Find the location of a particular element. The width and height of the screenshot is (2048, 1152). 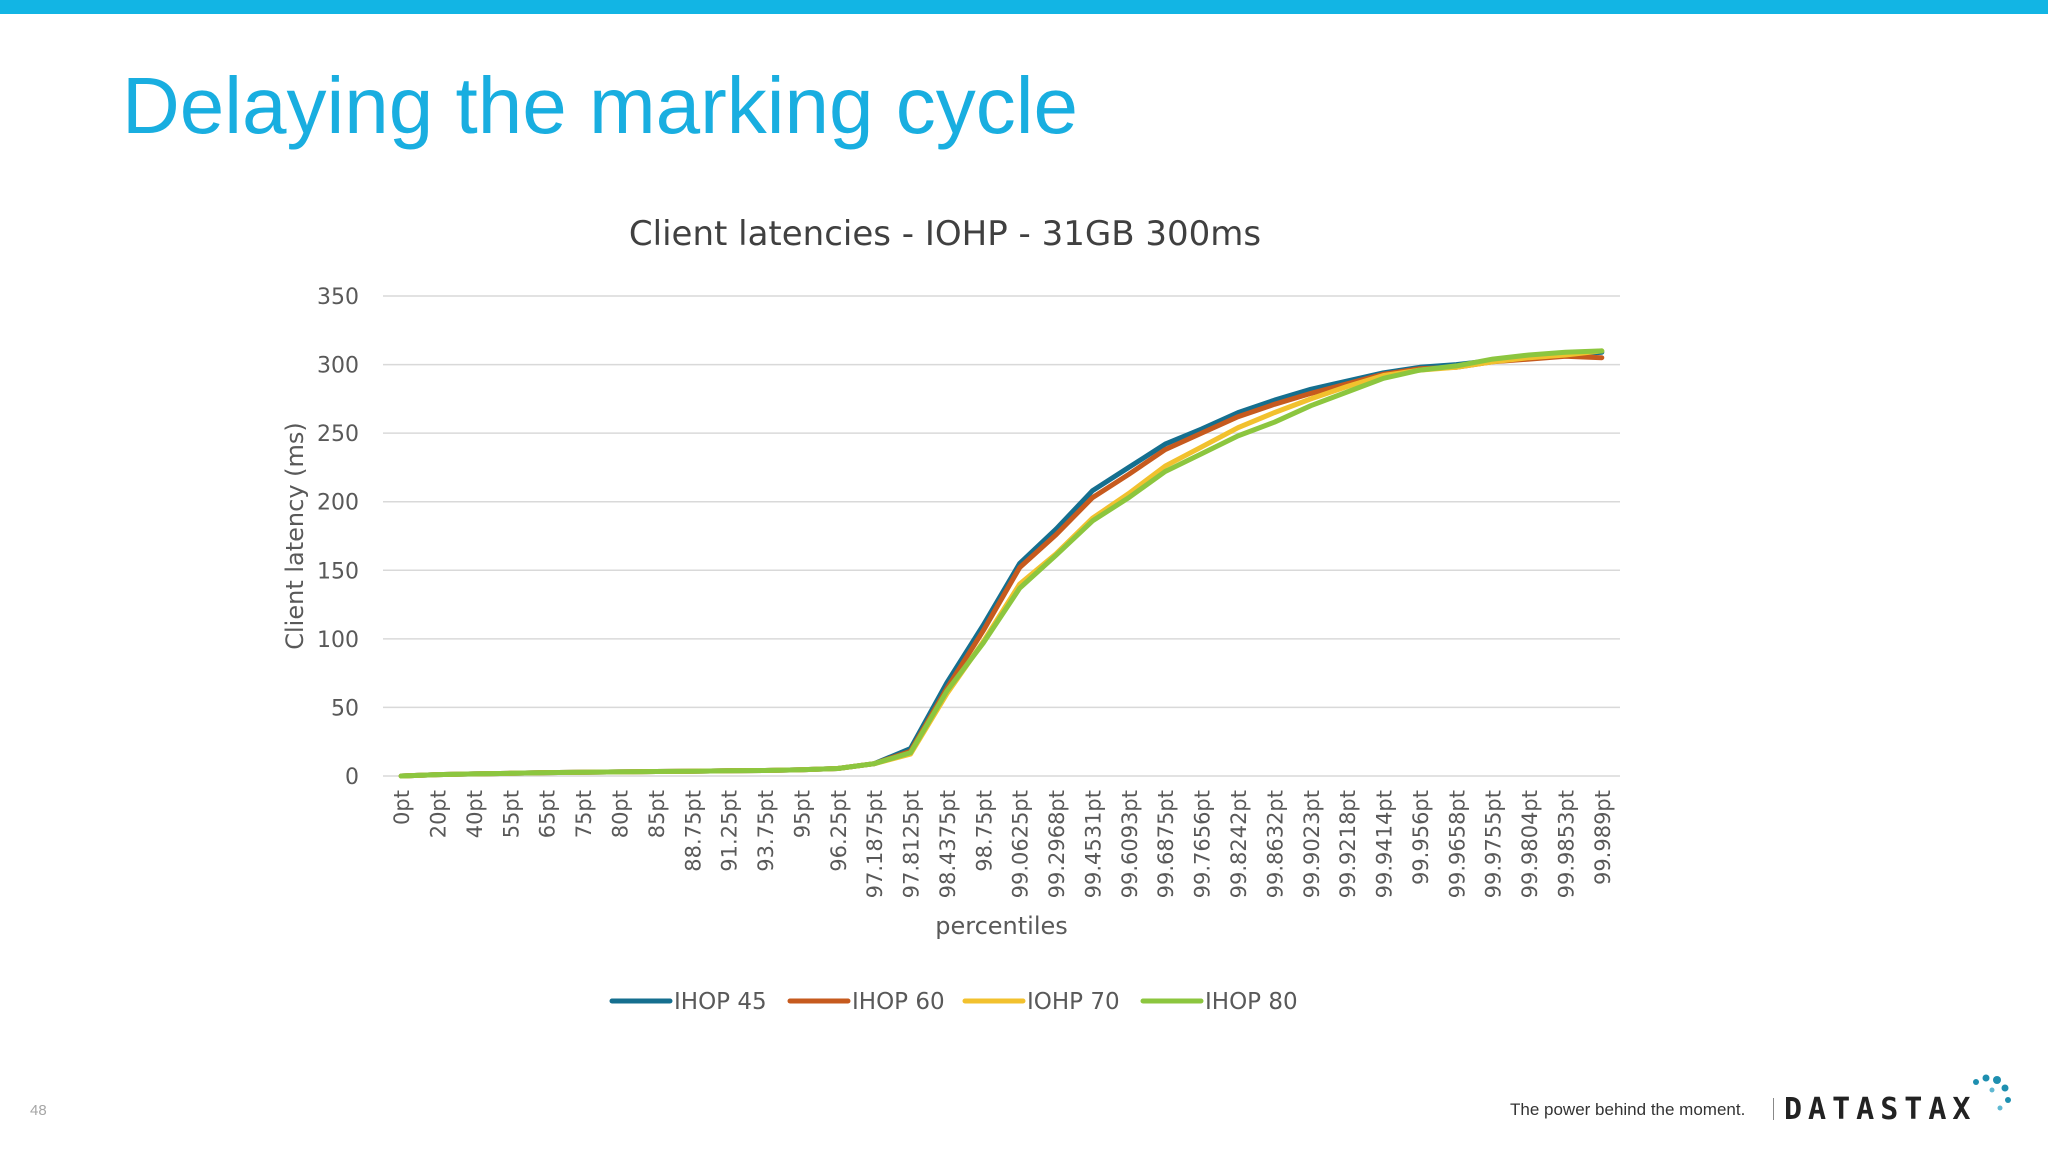

legend-label: IHOP 60 is located at coordinates (898, 1002).